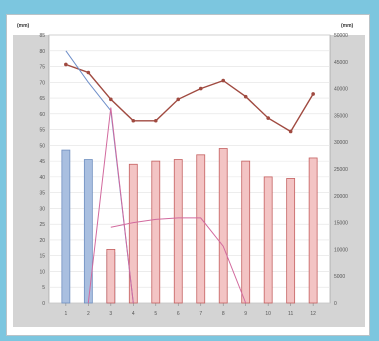  I want to click on right-tick-label: 25000, so click(341, 170).